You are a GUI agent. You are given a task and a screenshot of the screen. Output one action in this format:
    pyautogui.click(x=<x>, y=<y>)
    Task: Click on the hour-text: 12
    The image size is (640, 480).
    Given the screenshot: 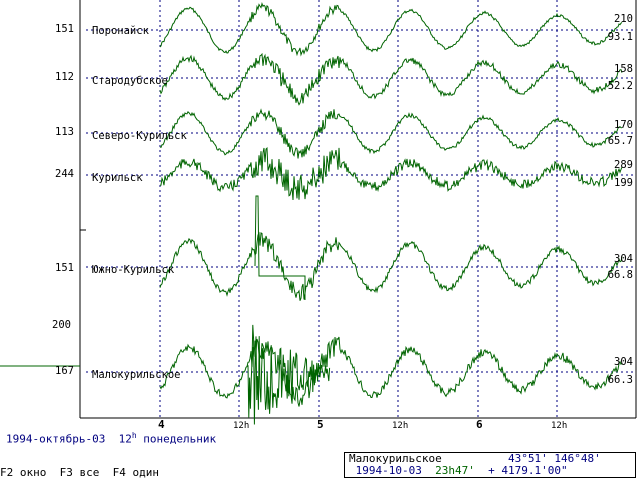 What is the action you would take?
    pyautogui.click(x=125, y=439)
    